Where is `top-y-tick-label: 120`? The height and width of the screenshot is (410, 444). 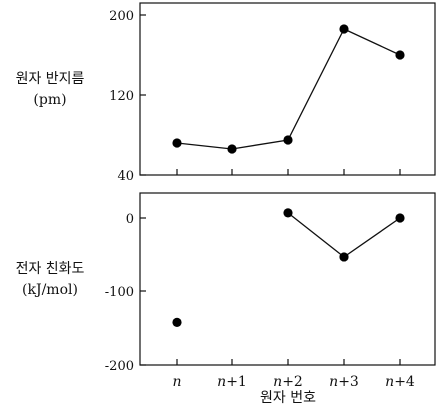
top-y-tick-label: 120 is located at coordinates (121, 96).